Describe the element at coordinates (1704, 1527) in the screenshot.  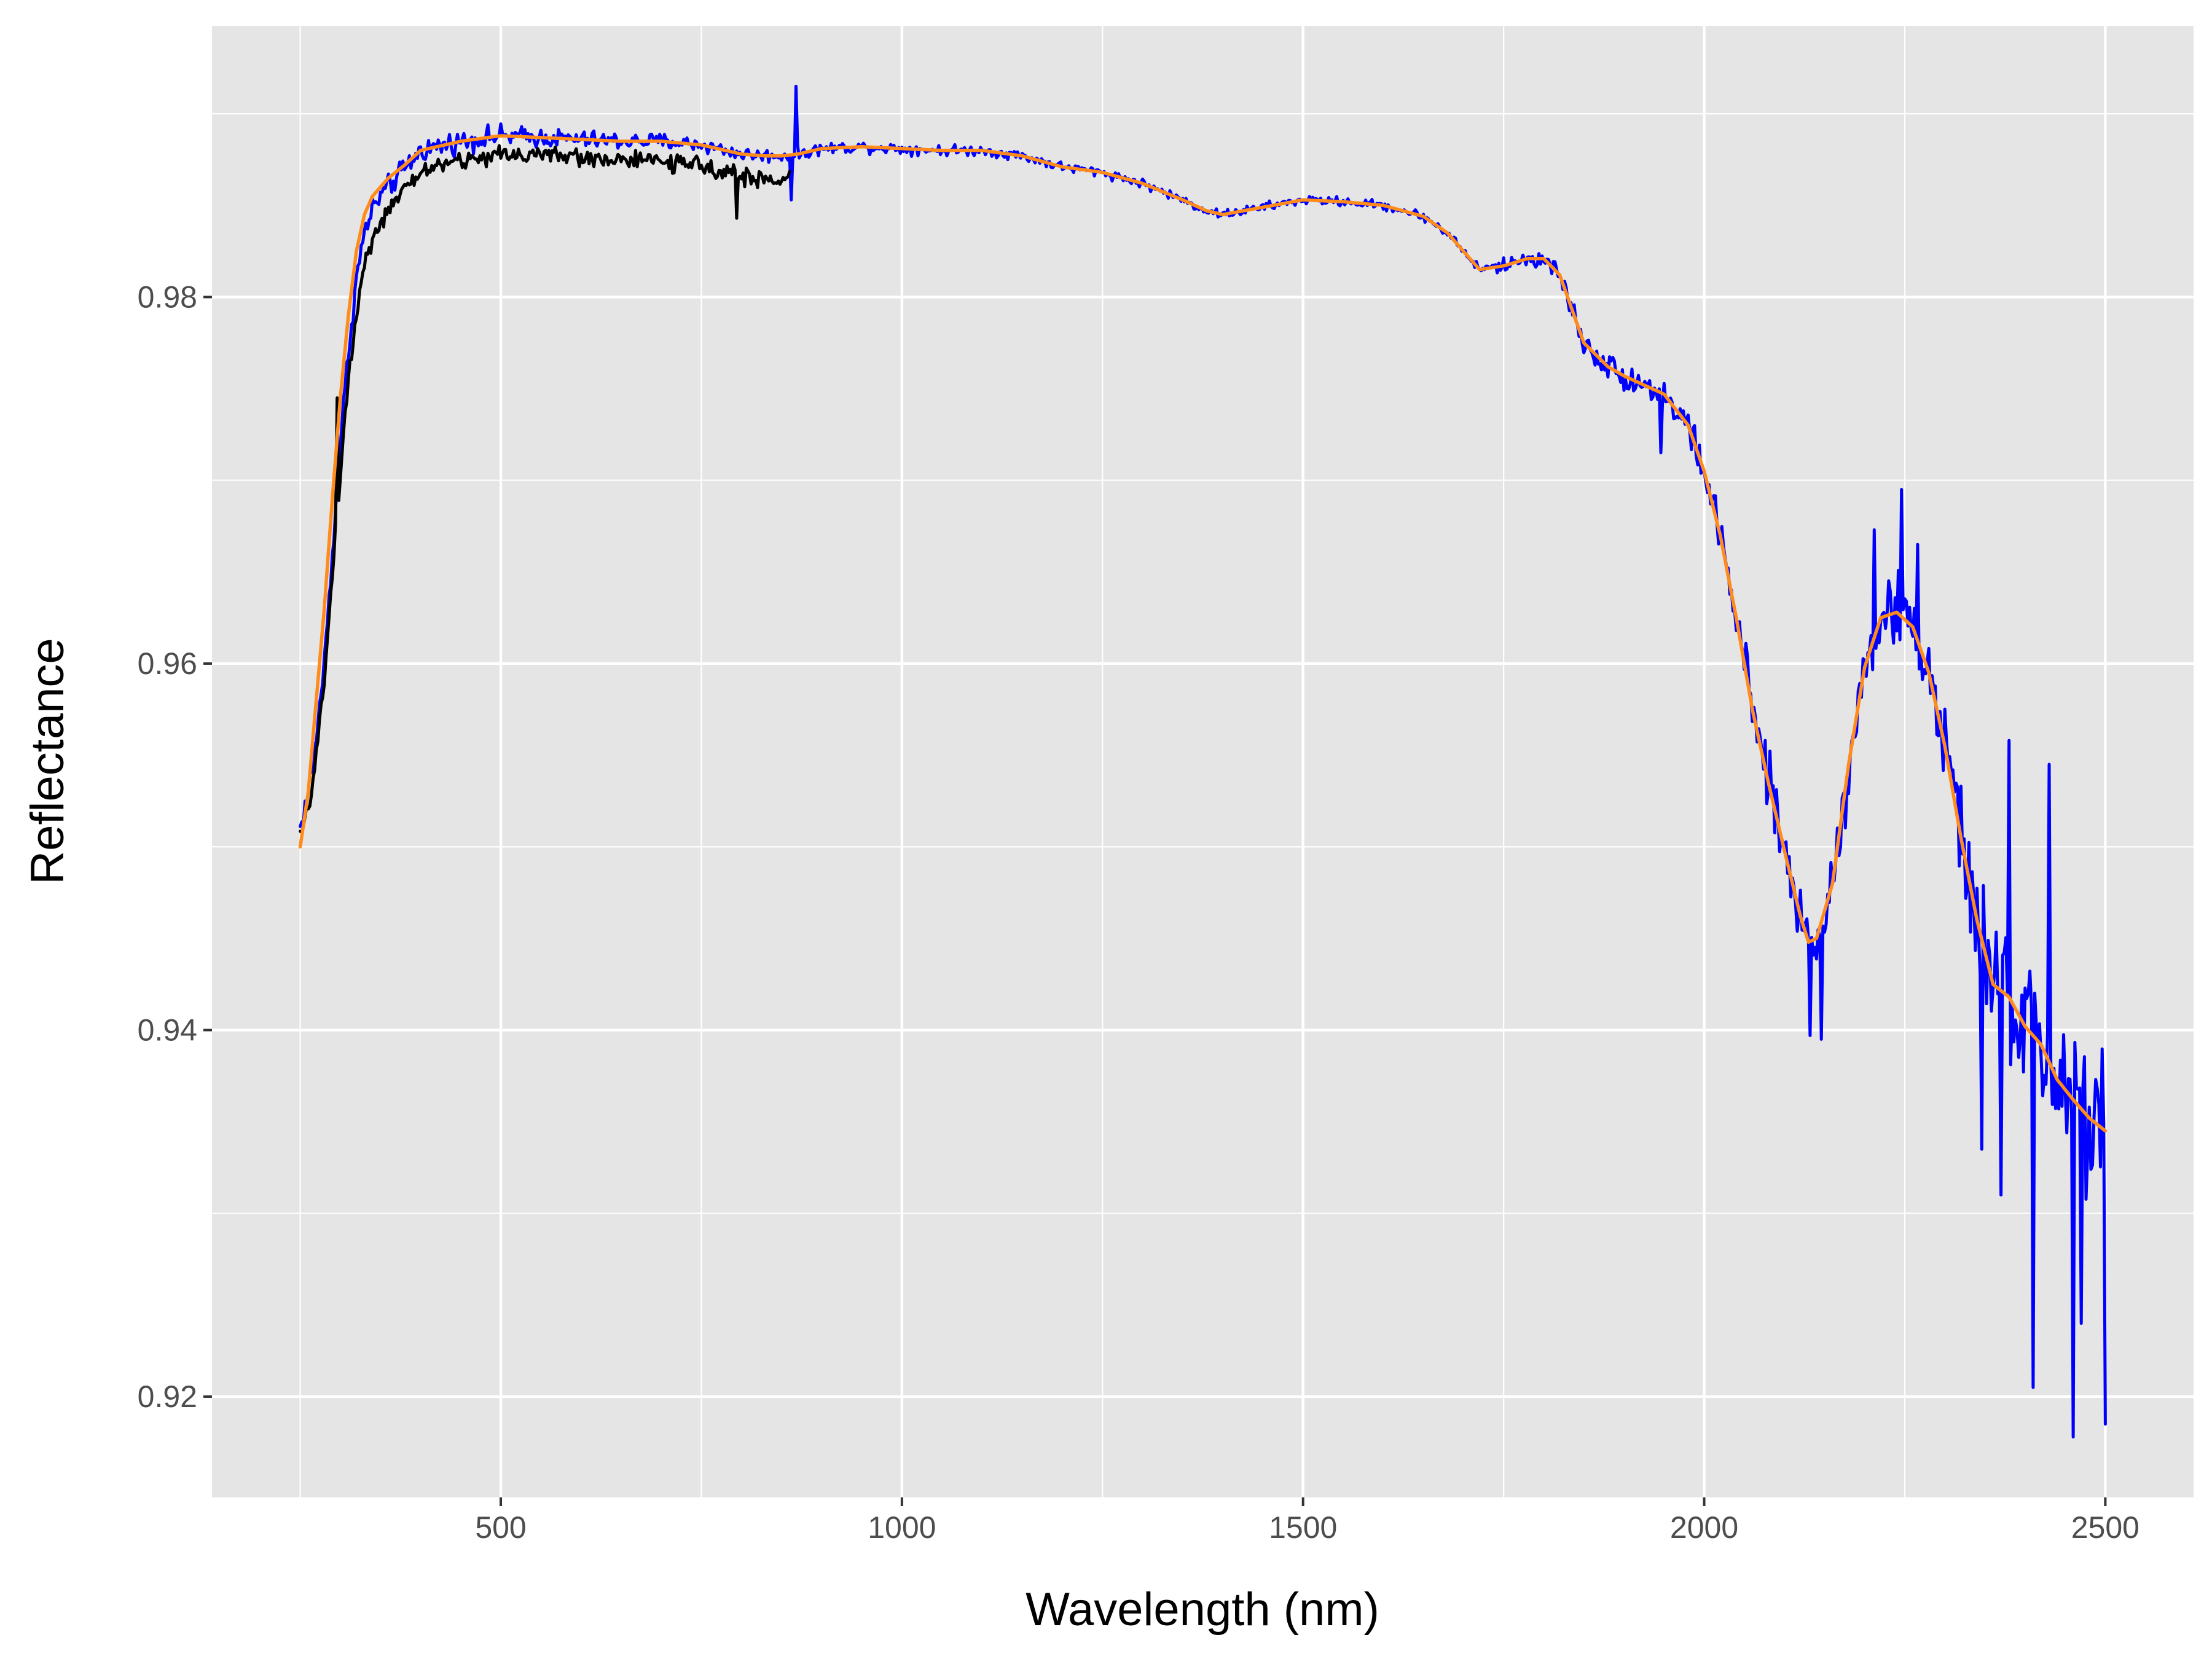
I see `x-tick-label: 2000` at that location.